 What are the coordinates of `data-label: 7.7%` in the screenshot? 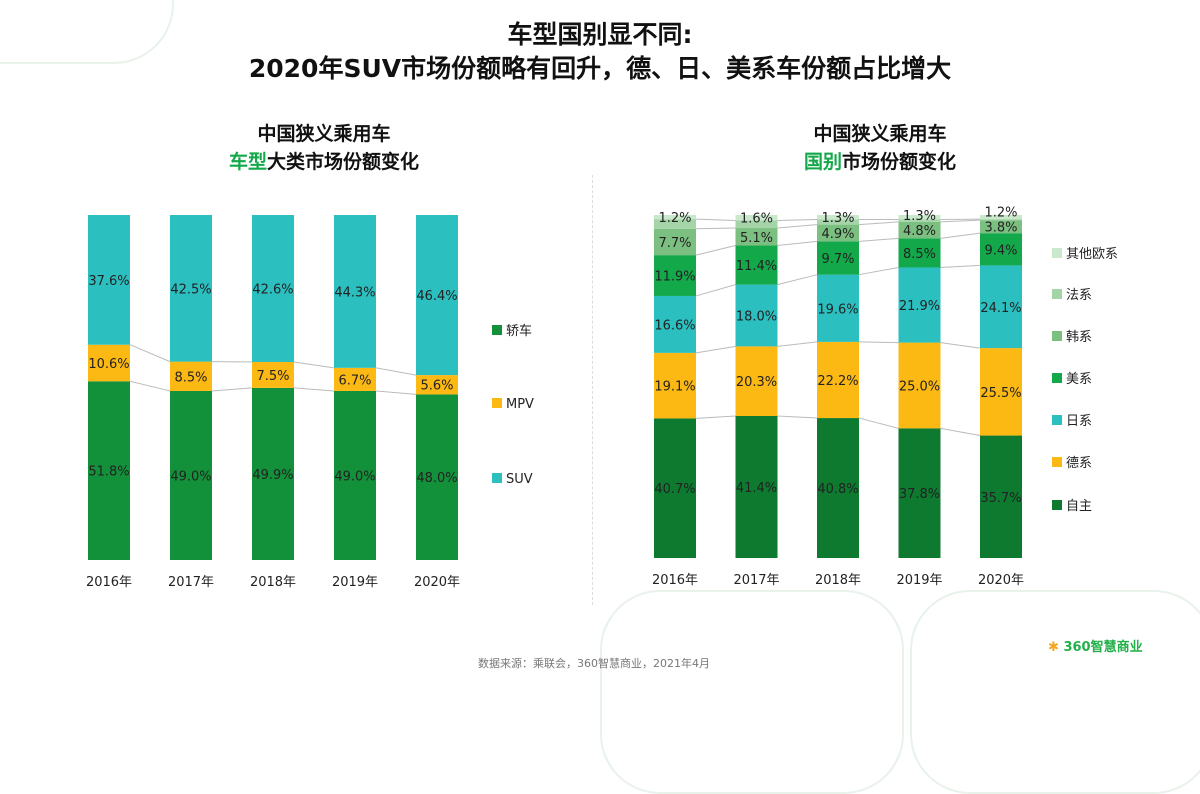 It's located at (674, 243).